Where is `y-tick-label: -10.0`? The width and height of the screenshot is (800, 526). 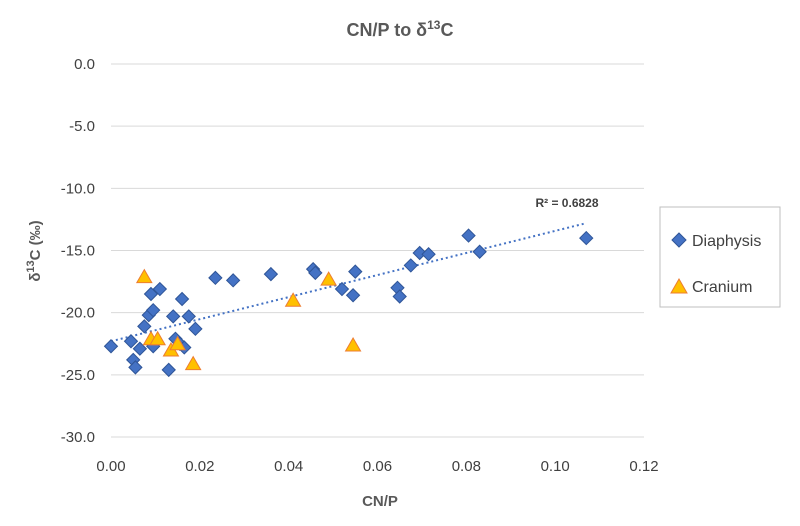 y-tick-label: -10.0 is located at coordinates (78, 188).